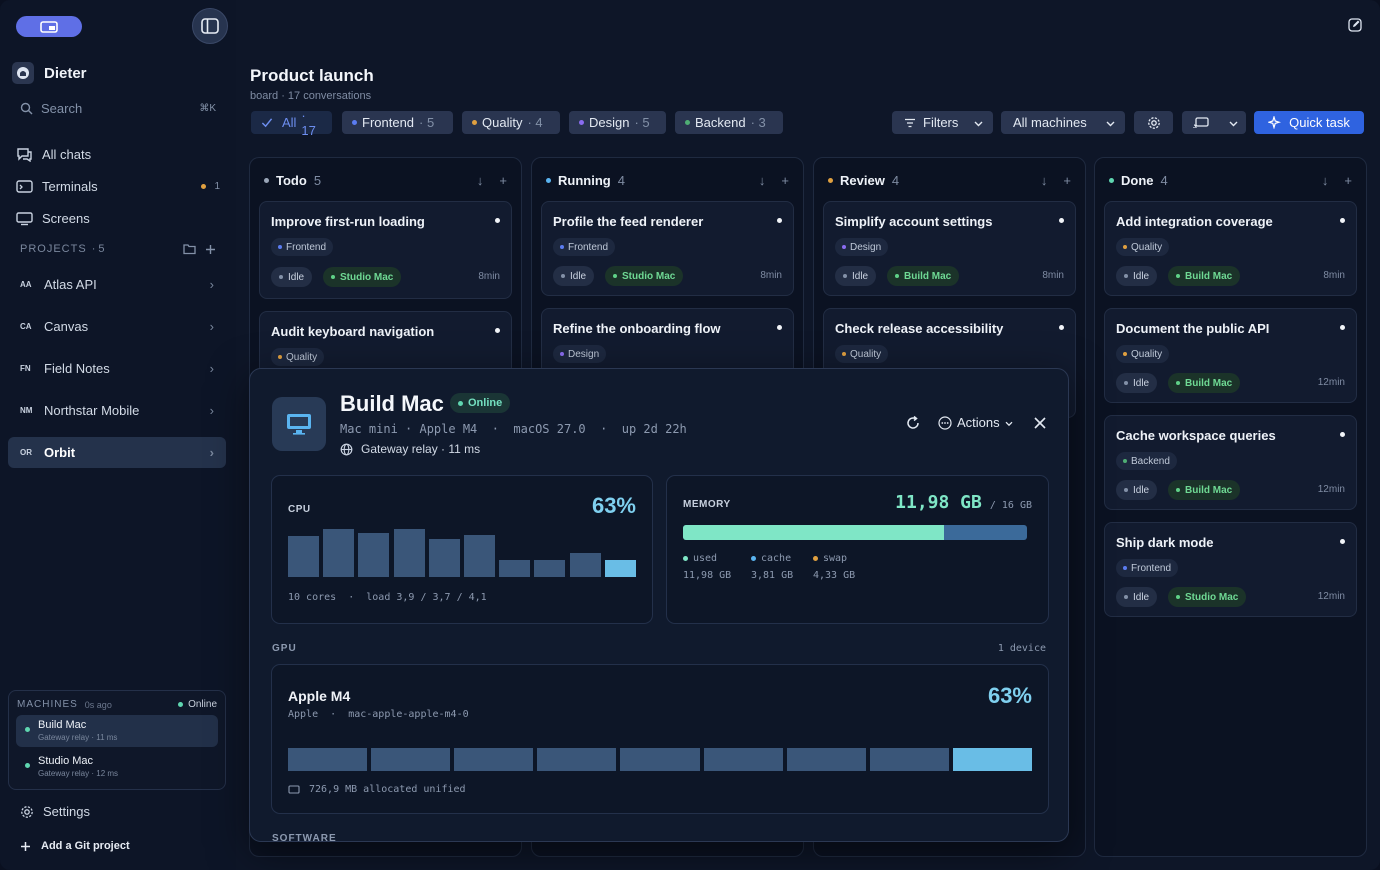  Describe the element at coordinates (190, 249) in the screenshot. I see `new-folder-icon` at that location.